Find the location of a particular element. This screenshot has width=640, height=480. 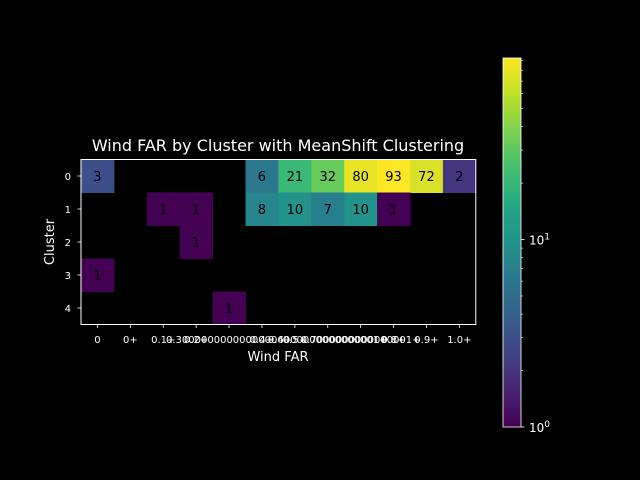

x-tick-label: 0.8+ is located at coordinates (393, 340).